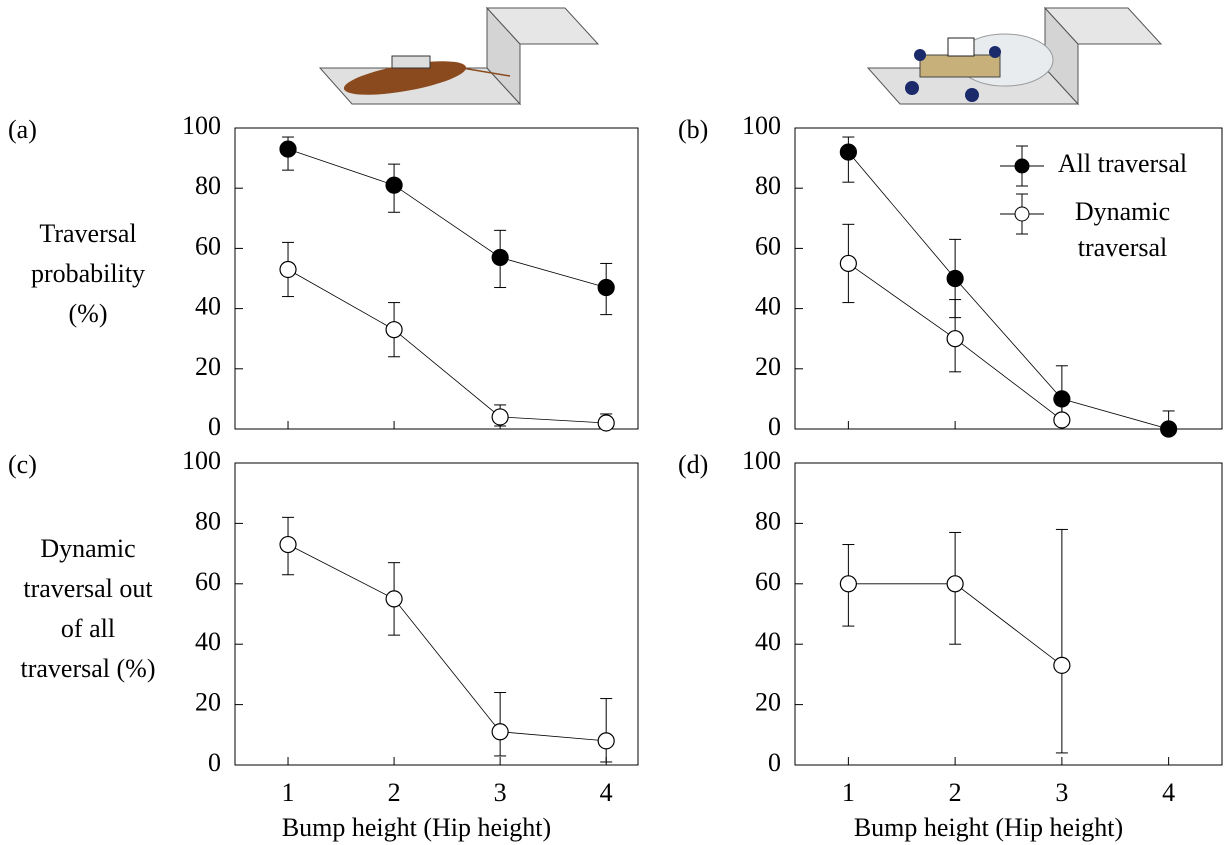 This screenshot has height=845, width=1226. I want to click on legend-label: Dynamic traversal, so click(1122, 229).